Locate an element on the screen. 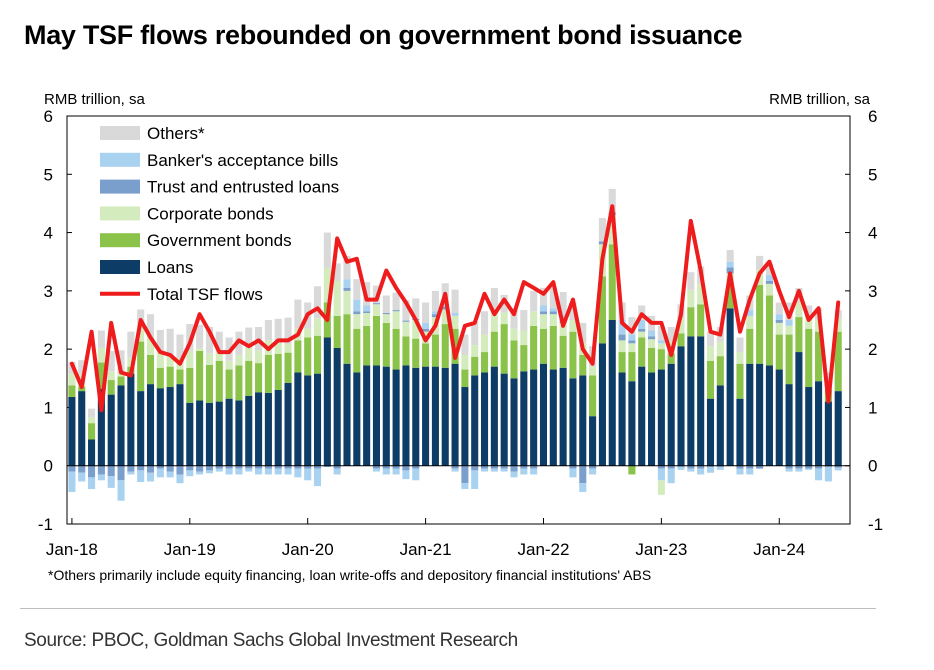 This screenshot has width=934, height=670. y-tick-label-right: 0 is located at coordinates (872, 466).